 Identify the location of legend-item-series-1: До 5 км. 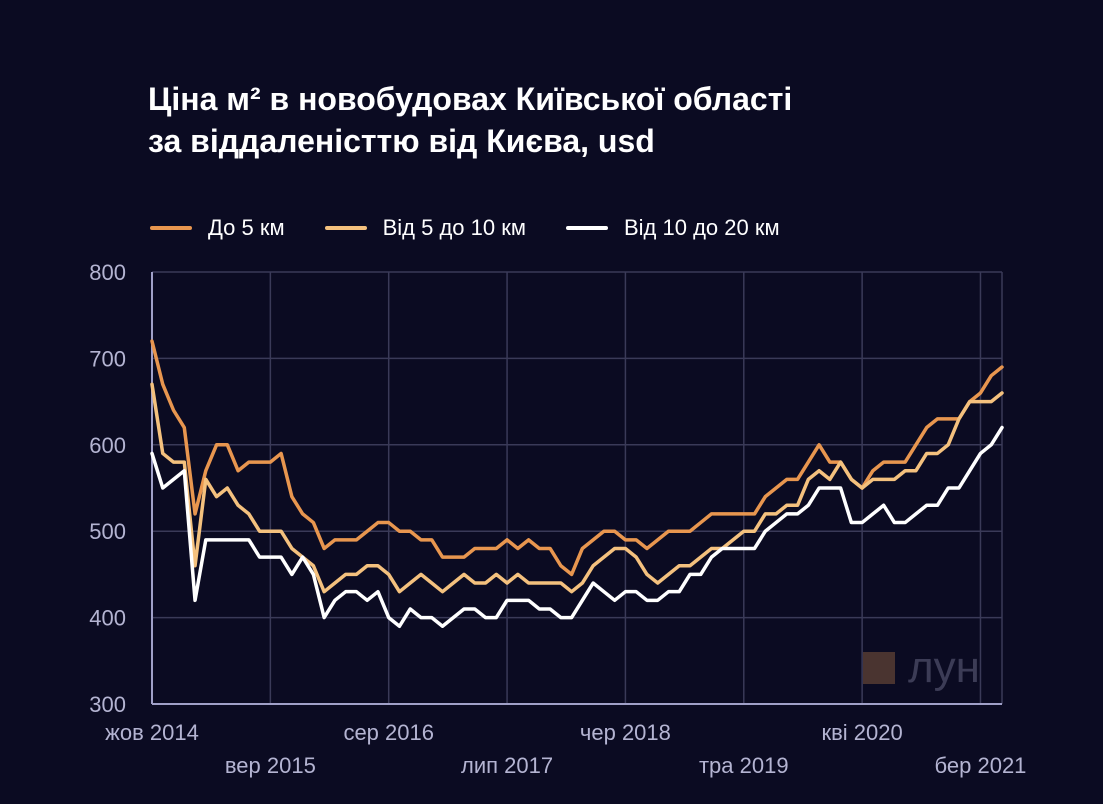
(217, 228).